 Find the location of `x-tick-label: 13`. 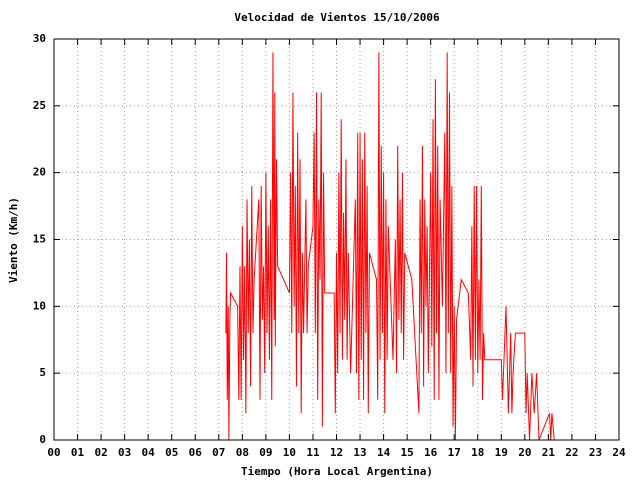

x-tick-label: 13 is located at coordinates (359, 452).